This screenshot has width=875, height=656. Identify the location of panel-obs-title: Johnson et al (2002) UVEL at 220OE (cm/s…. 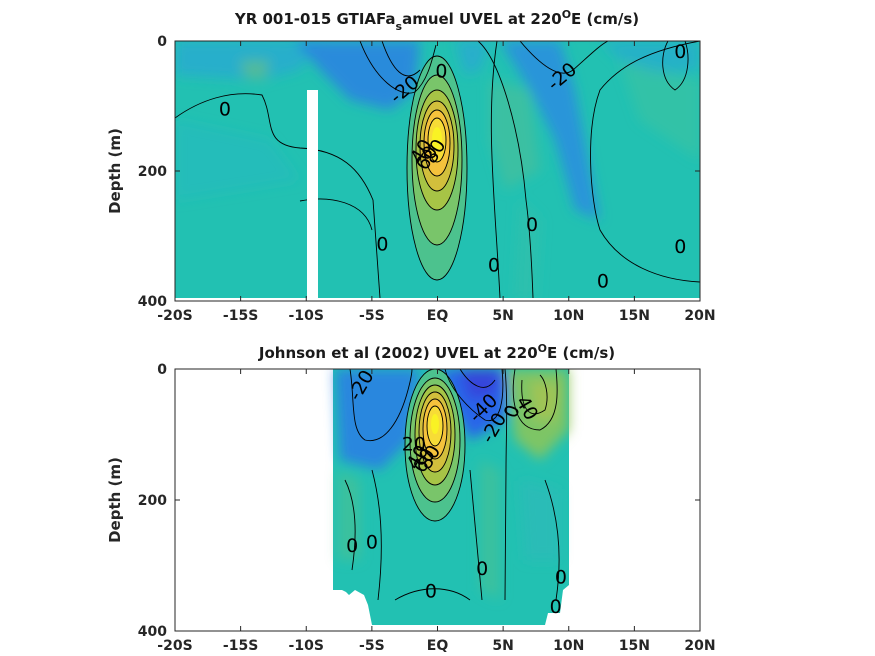
(436, 352).